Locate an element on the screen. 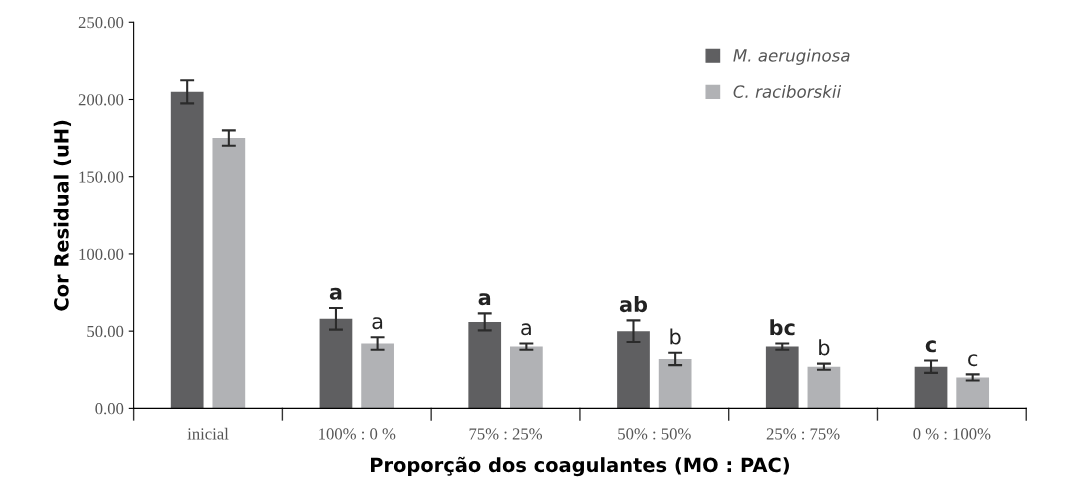 The width and height of the screenshot is (1069, 495). legend-label: M. aeruginosa is located at coordinates (791, 56).